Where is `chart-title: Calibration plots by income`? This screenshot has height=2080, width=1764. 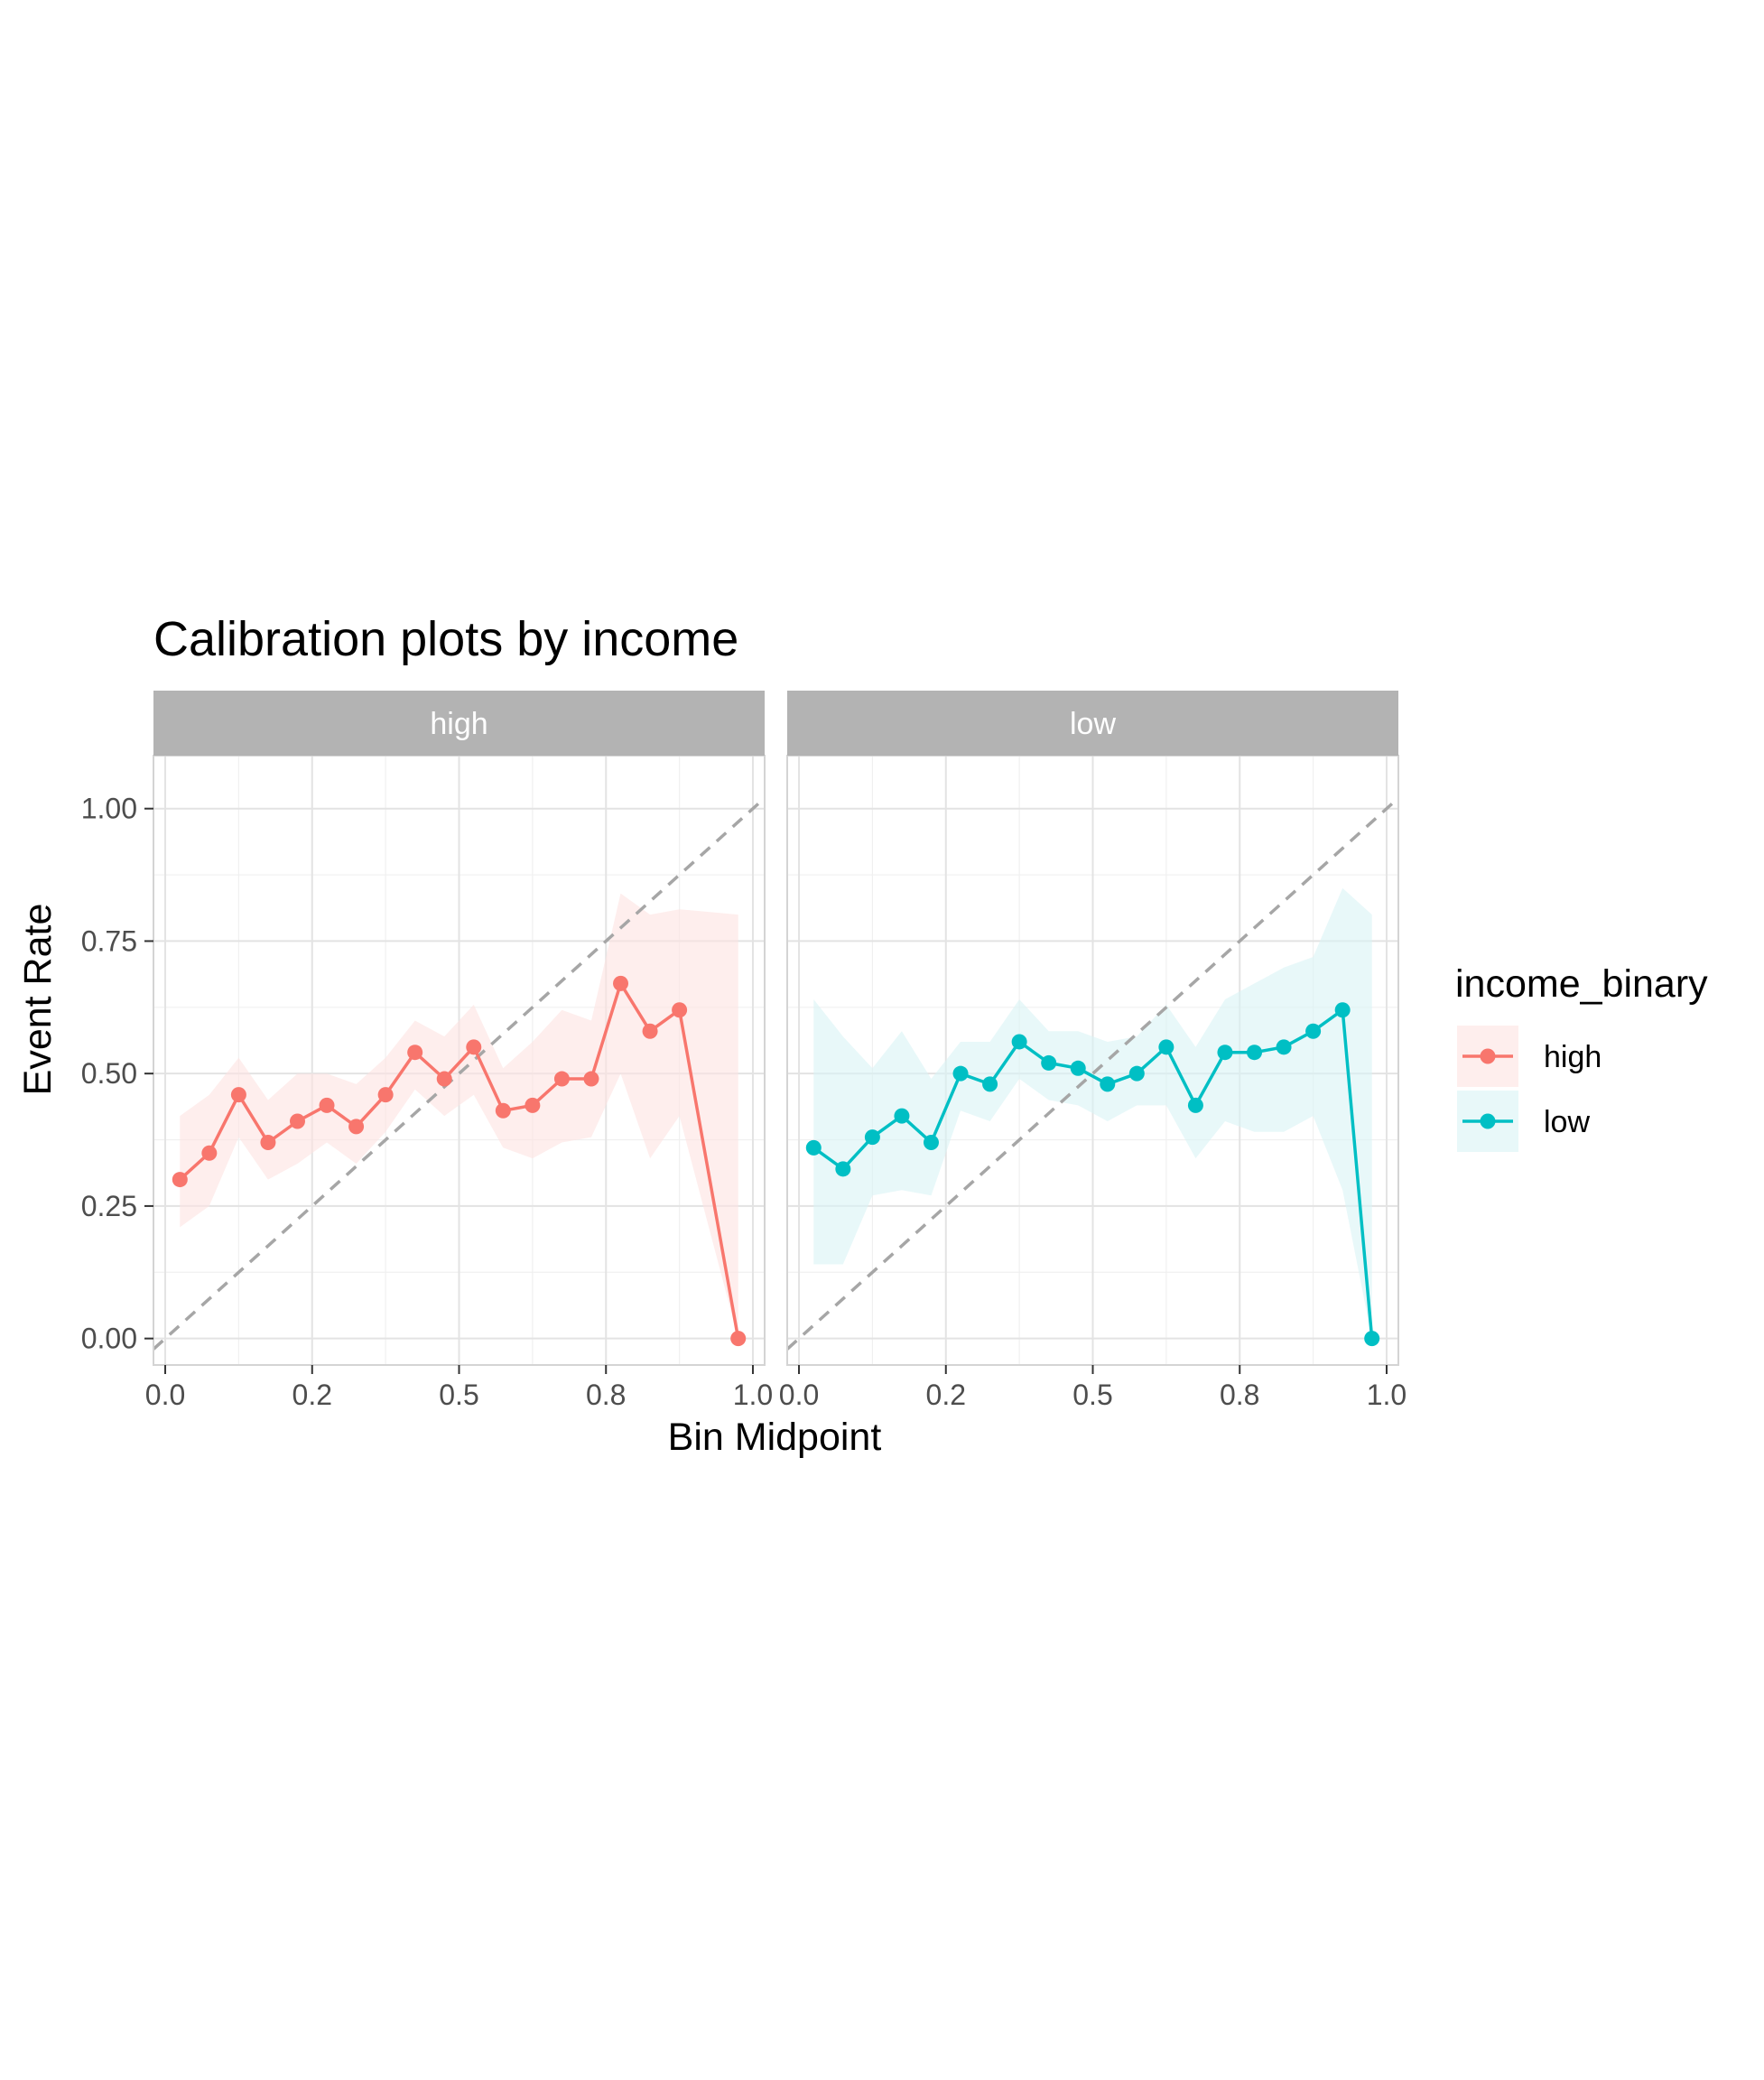
chart-title: Calibration plots by income is located at coordinates (445, 639).